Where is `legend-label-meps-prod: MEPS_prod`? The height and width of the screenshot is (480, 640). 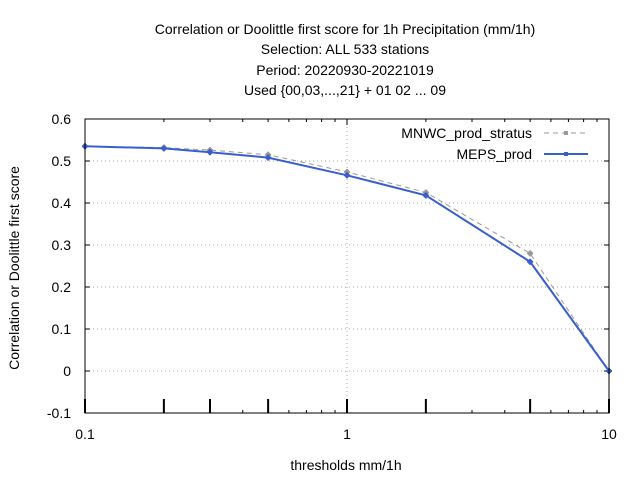 legend-label-meps-prod: MEPS_prod is located at coordinates (494, 154).